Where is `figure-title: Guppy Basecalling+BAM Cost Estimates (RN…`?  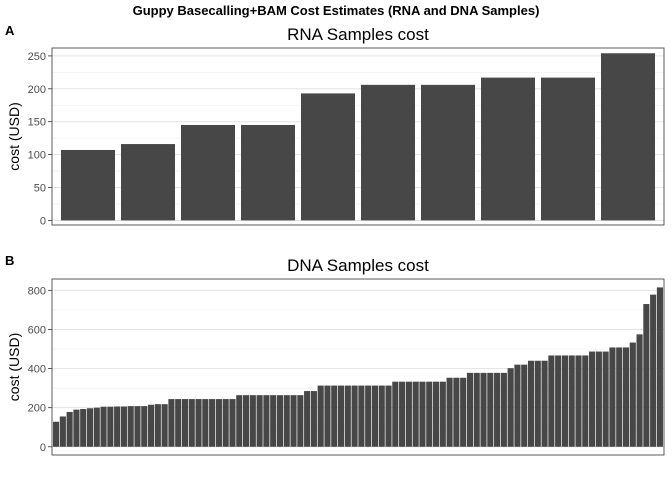 figure-title: Guppy Basecalling+BAM Cost Estimates (RN… is located at coordinates (336, 10).